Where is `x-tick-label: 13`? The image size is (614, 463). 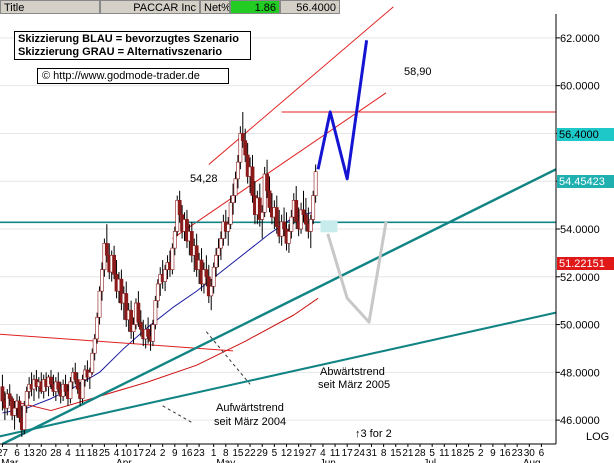
x-tick-label: 13 is located at coordinates (30, 453).